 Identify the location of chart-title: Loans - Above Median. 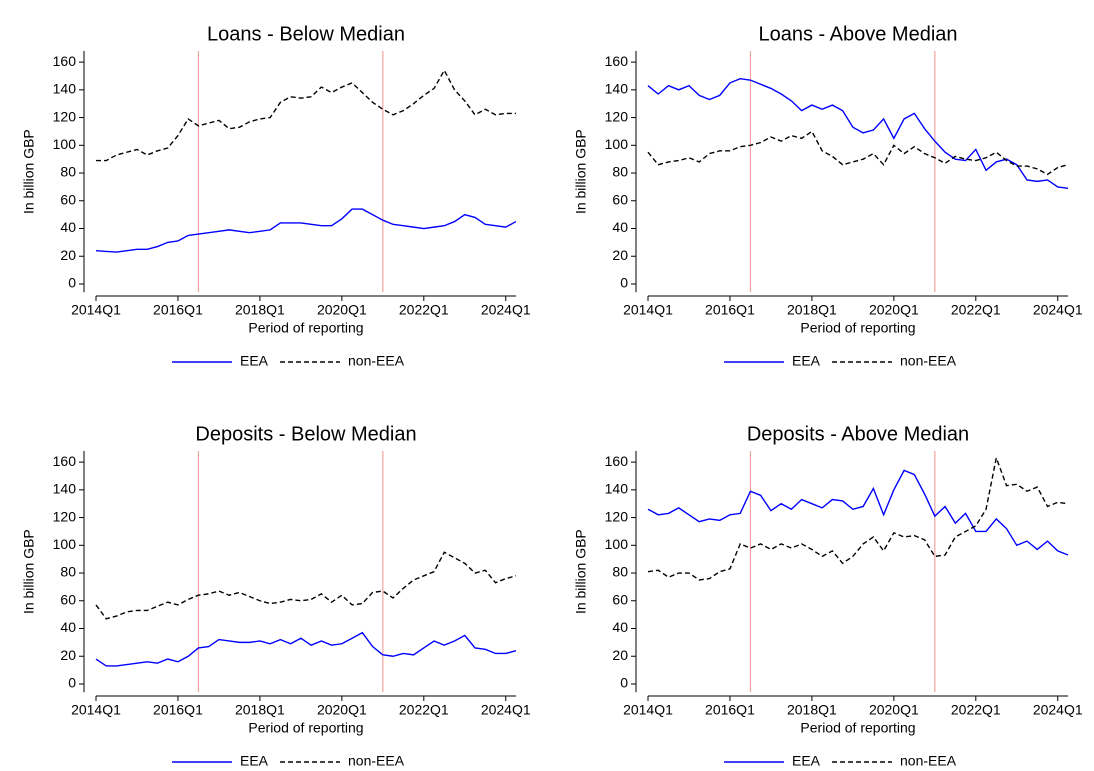
(857, 34).